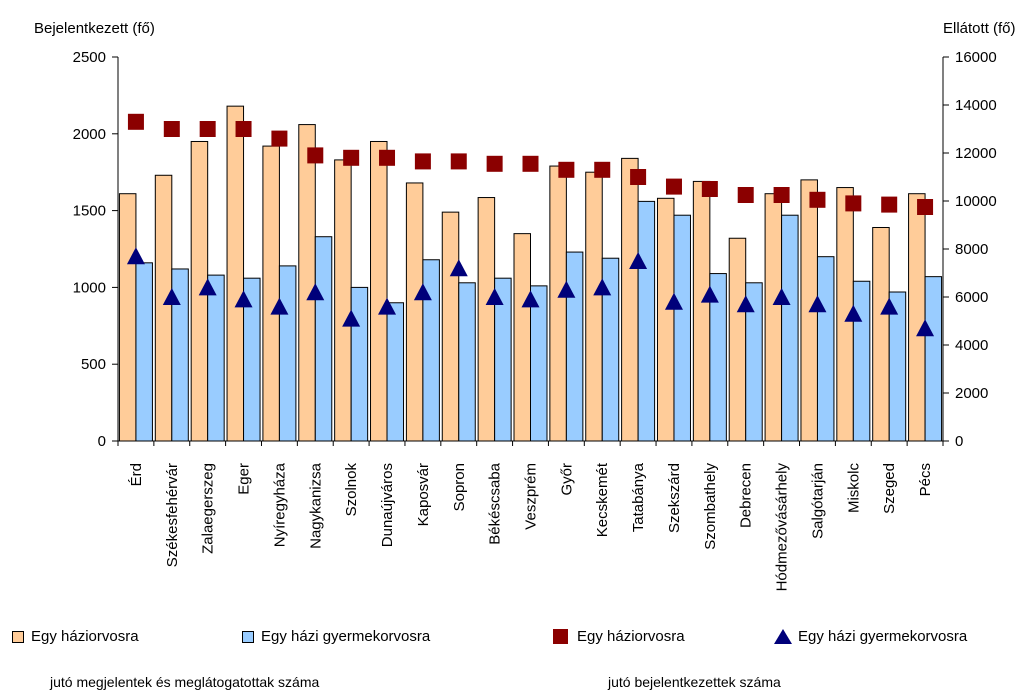  I want to click on x-tick-label: Eger, so click(244, 479).